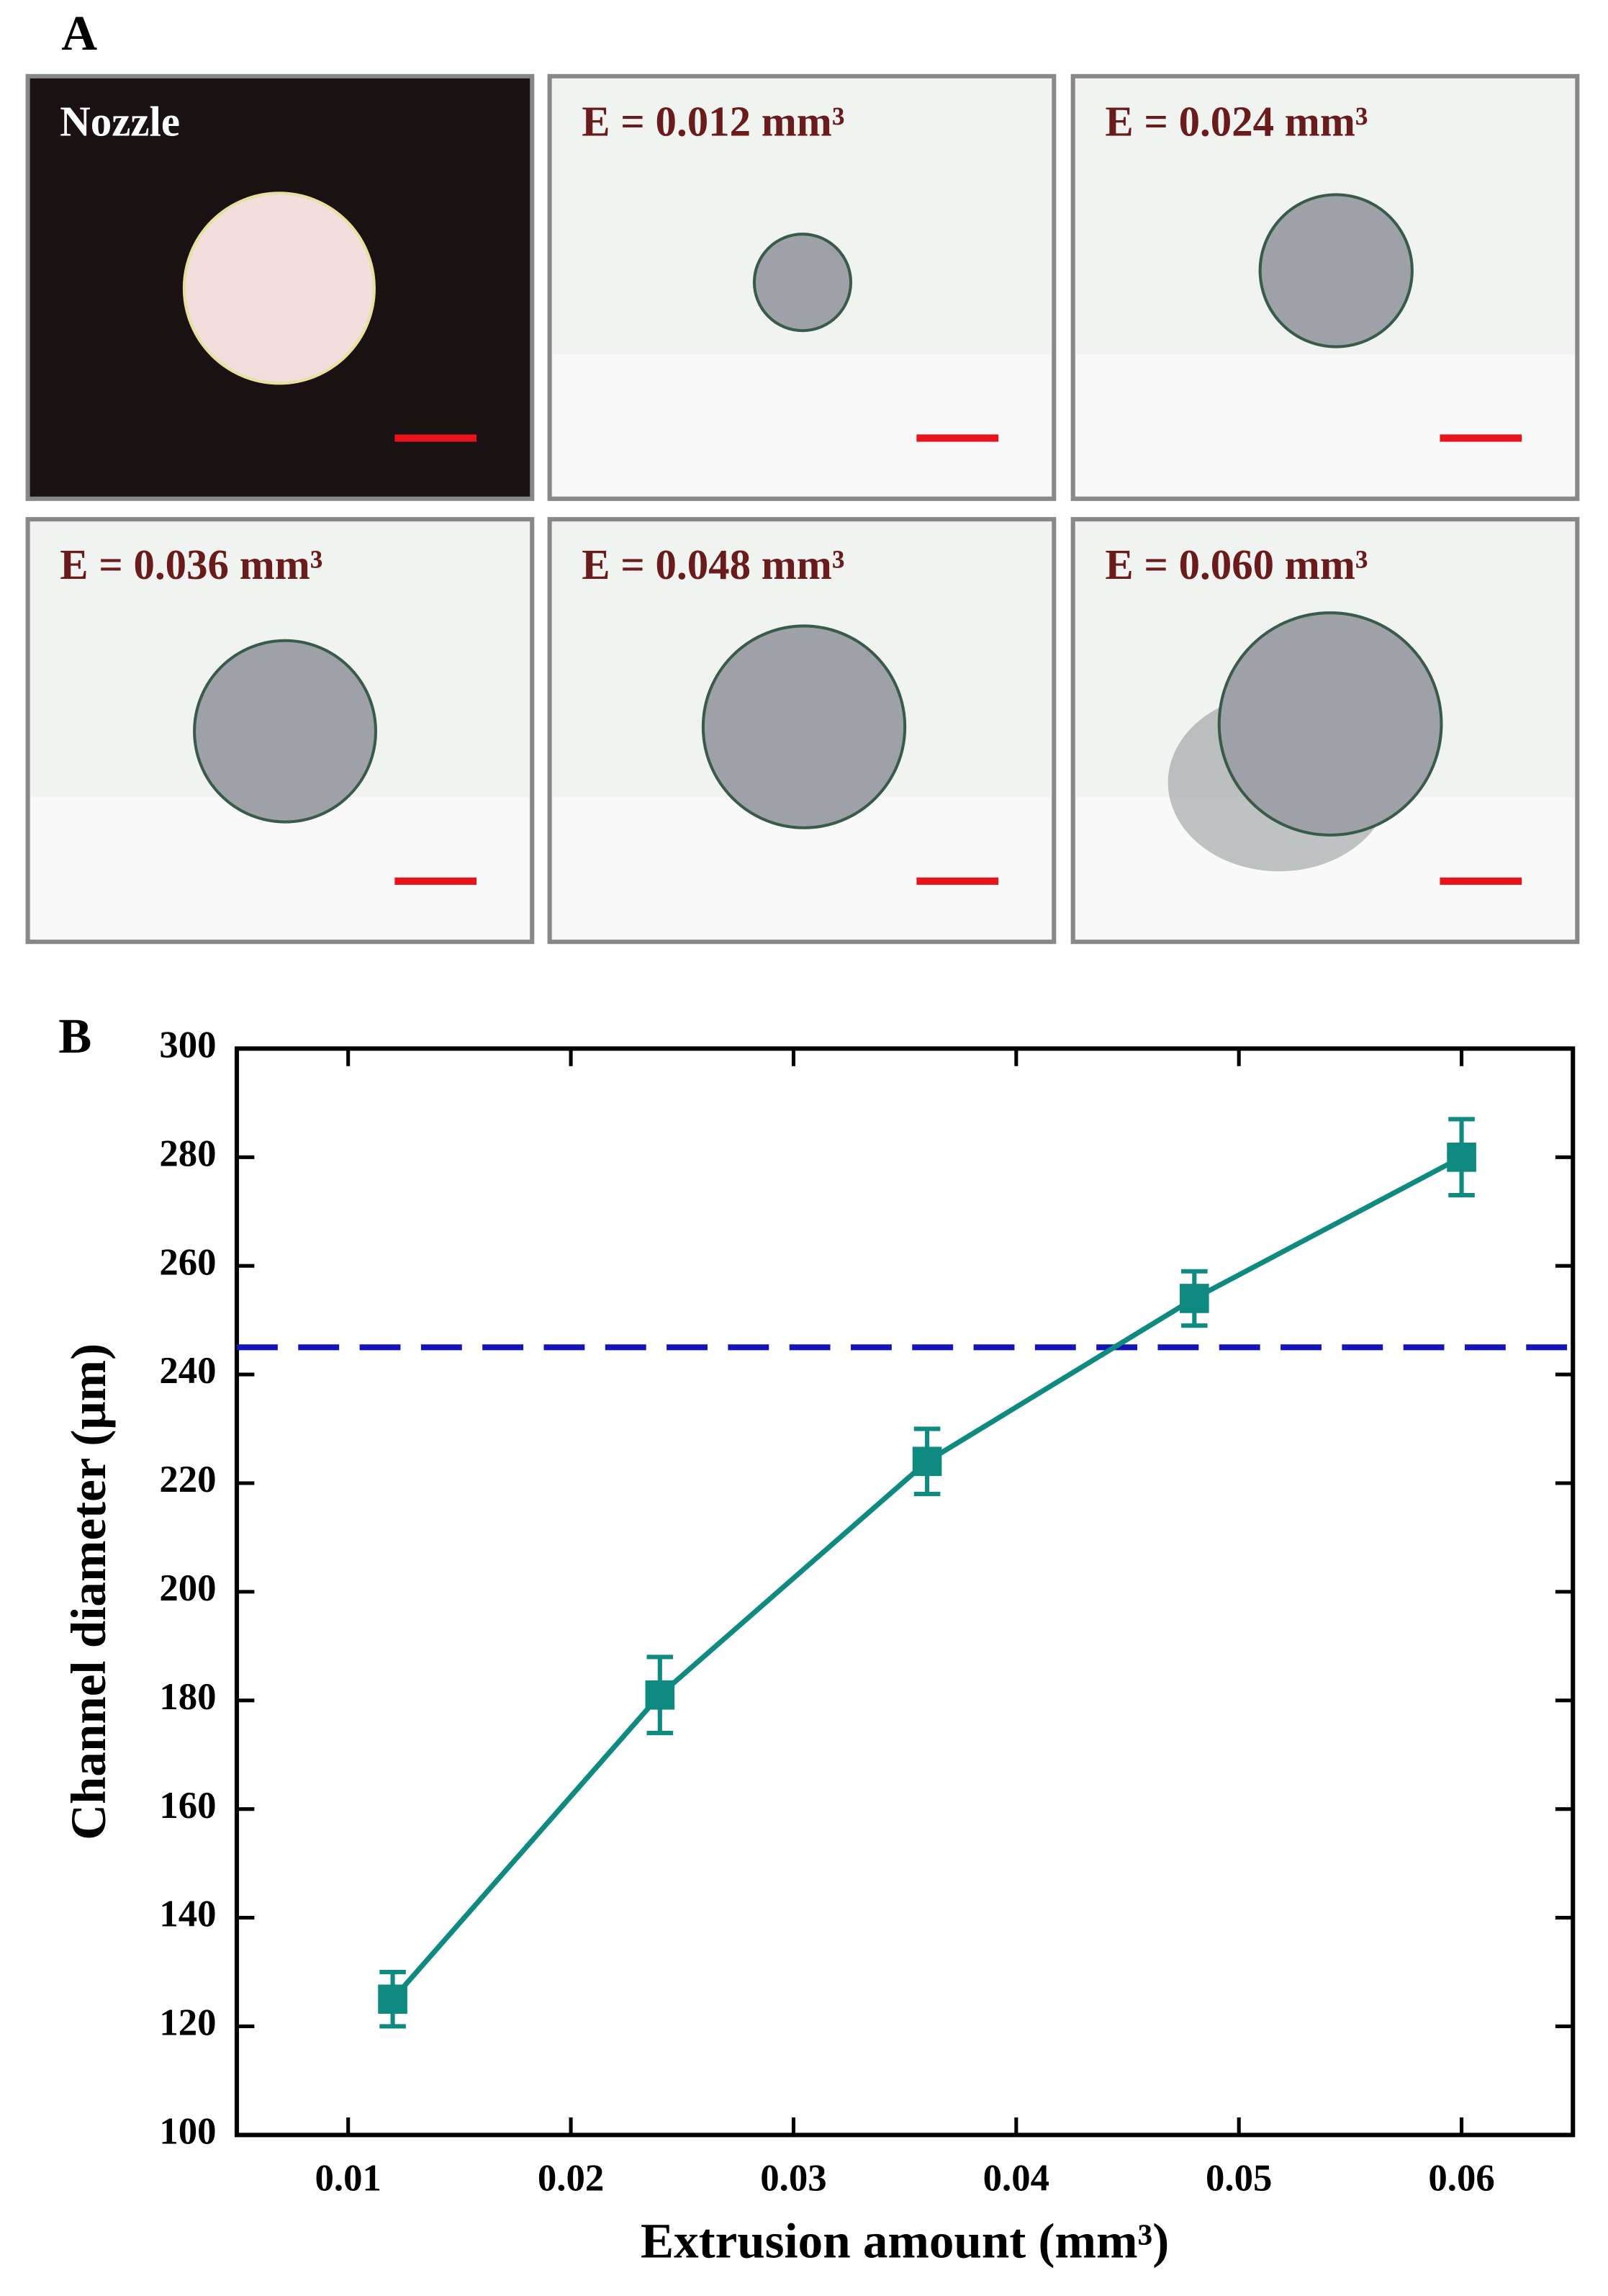  What do you see at coordinates (187, 1262) in the screenshot?
I see `y-tick-label: 260` at bounding box center [187, 1262].